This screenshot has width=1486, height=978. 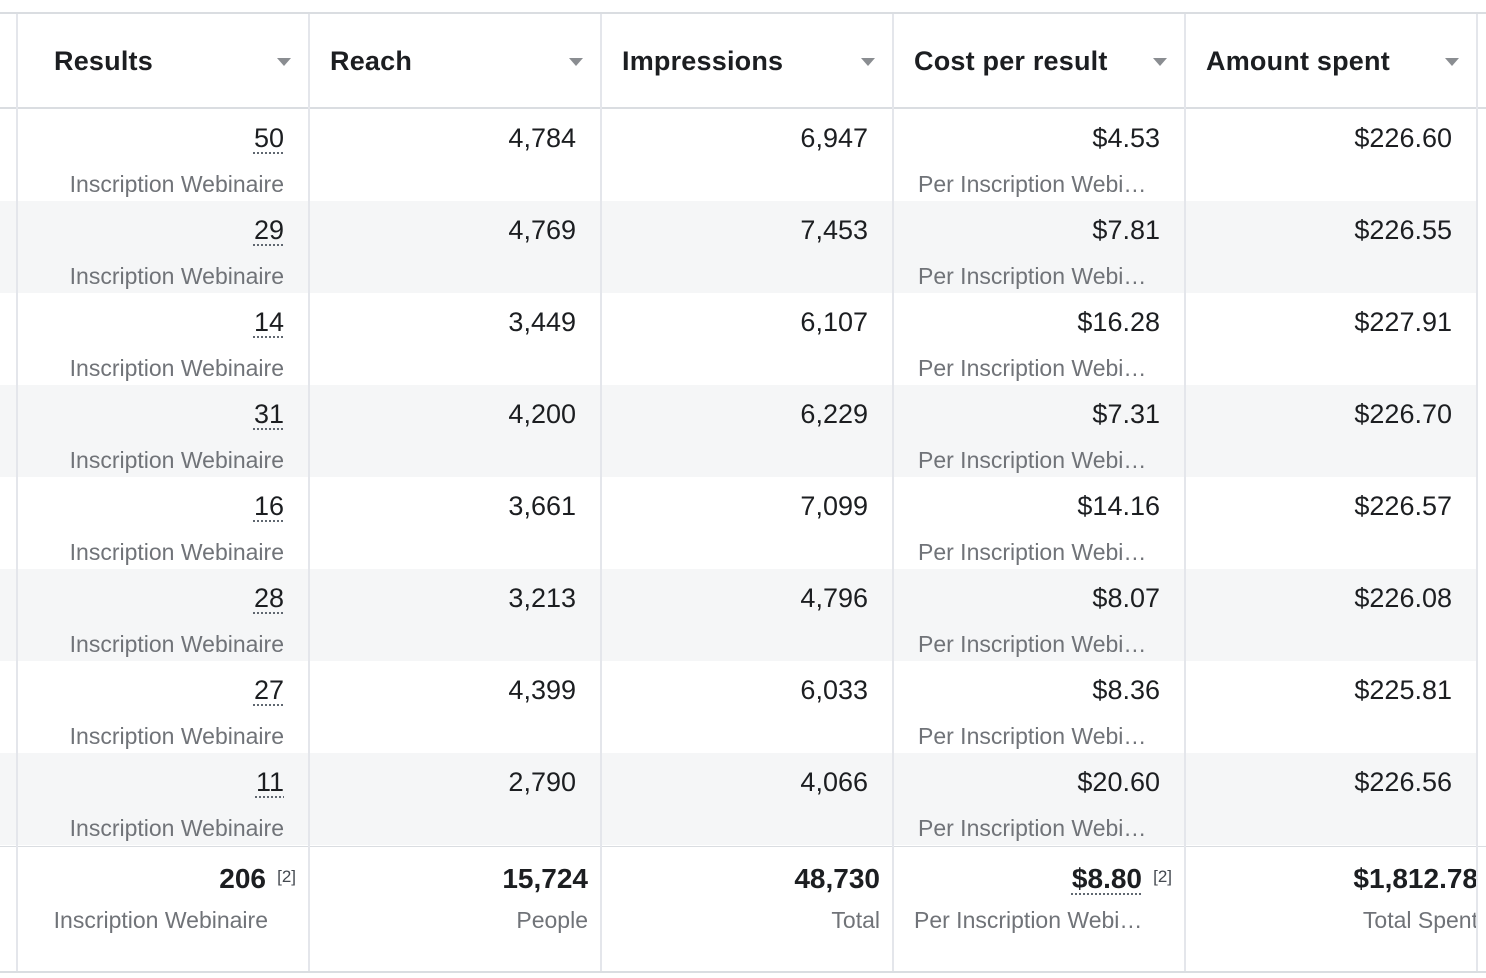 What do you see at coordinates (542, 230) in the screenshot?
I see `reach-value: 4,769` at bounding box center [542, 230].